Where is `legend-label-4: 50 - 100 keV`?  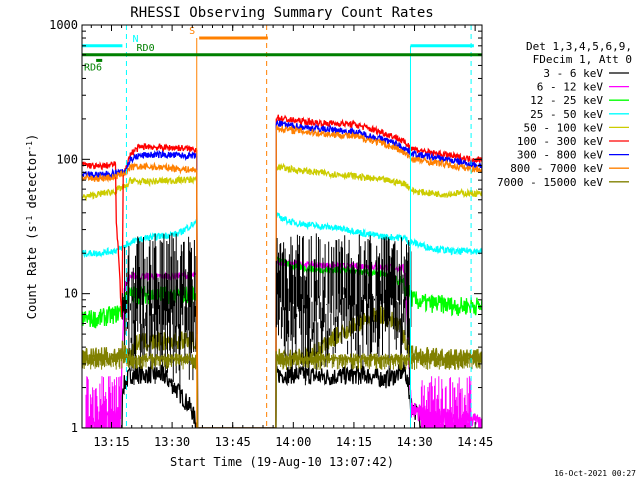 legend-label-4: 50 - 100 keV is located at coordinates (564, 127).